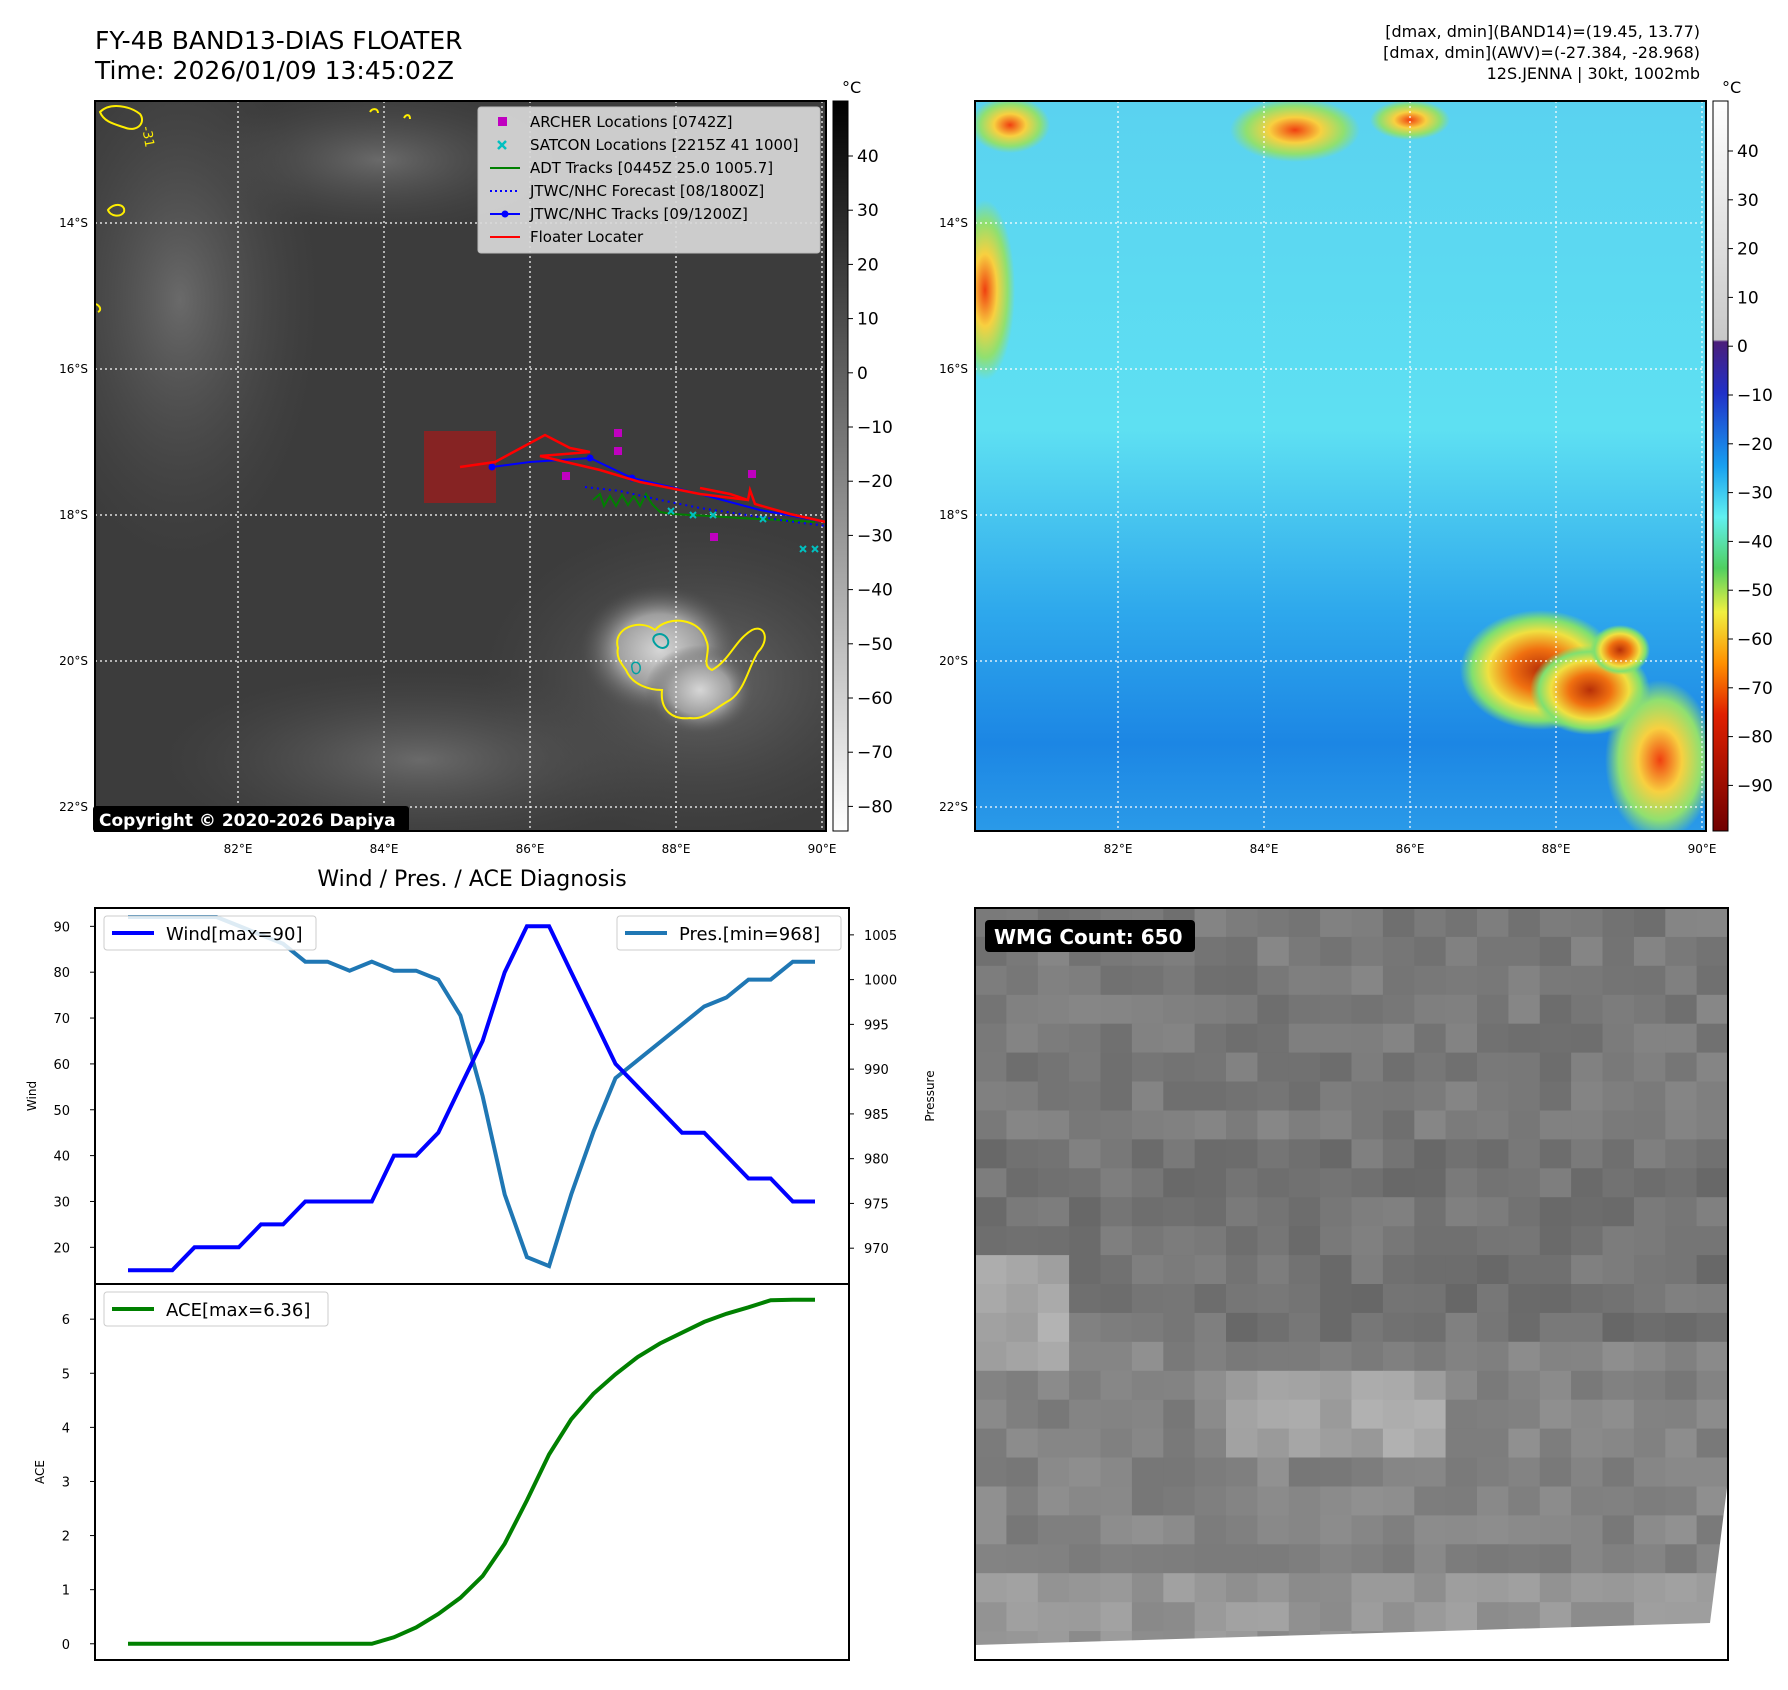 The image size is (1788, 1690). I want to click on wind-tick: 70, so click(61, 1019).